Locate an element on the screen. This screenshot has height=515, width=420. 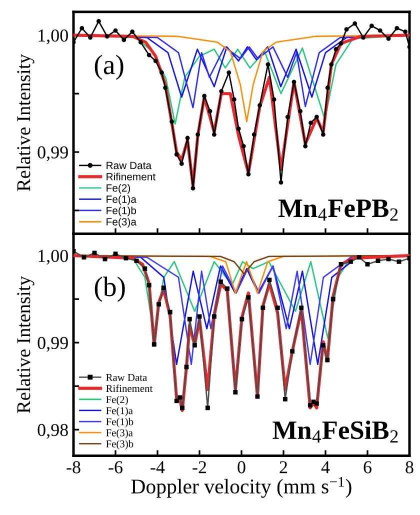
x-tick-label: 6 is located at coordinates (368, 467).